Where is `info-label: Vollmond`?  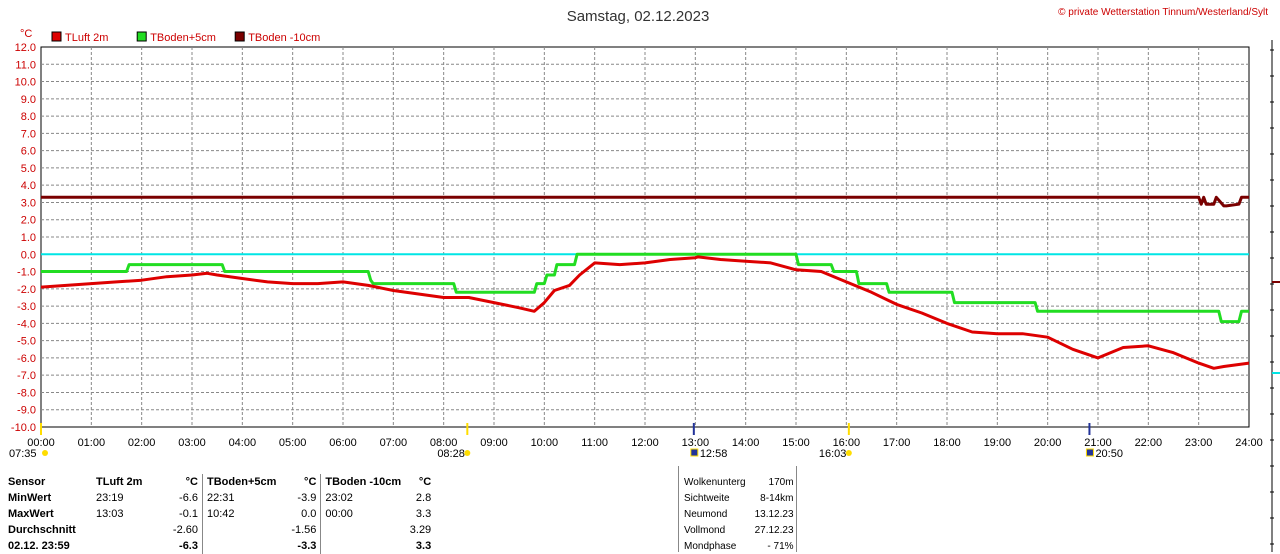 info-label: Vollmond is located at coordinates (705, 530).